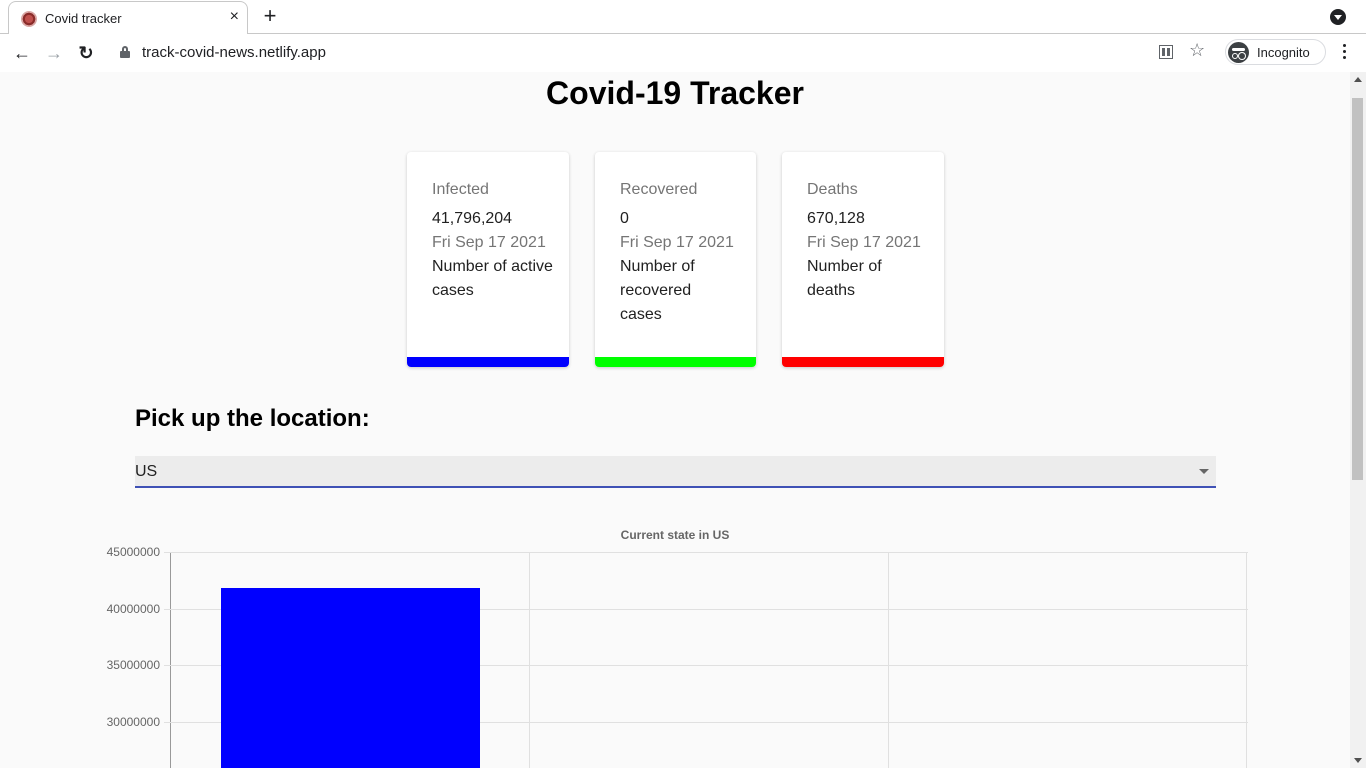 The width and height of the screenshot is (1366, 768). Describe the element at coordinates (675, 535) in the screenshot. I see `chart-title: Current state in US` at that location.